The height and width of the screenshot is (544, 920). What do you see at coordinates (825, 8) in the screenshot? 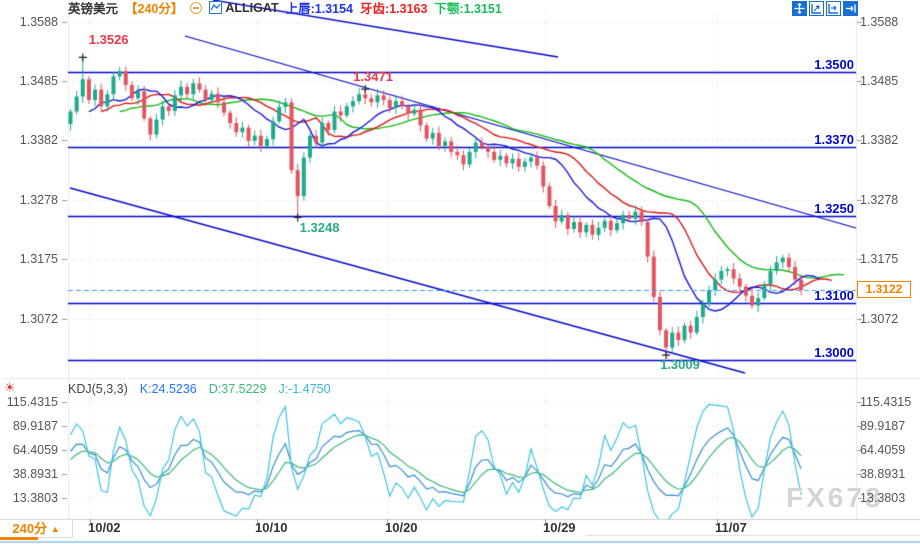
I see `chart-toolbar` at bounding box center [825, 8].